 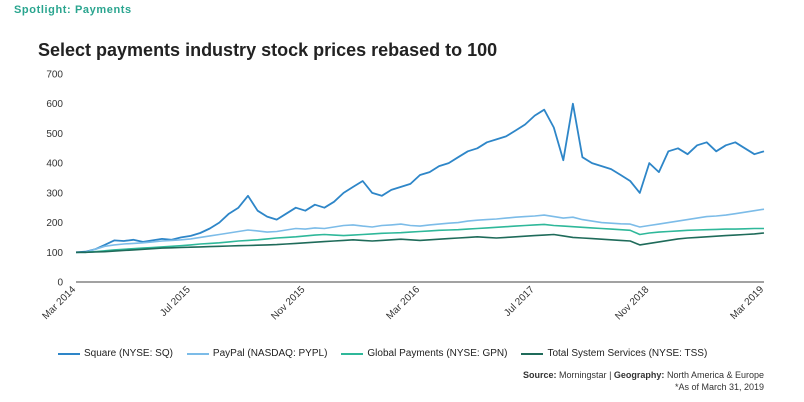 What do you see at coordinates (437, 353) in the screenshot?
I see `legend-label-global-payments: Global Payments (NYSE: GPN)` at bounding box center [437, 353].